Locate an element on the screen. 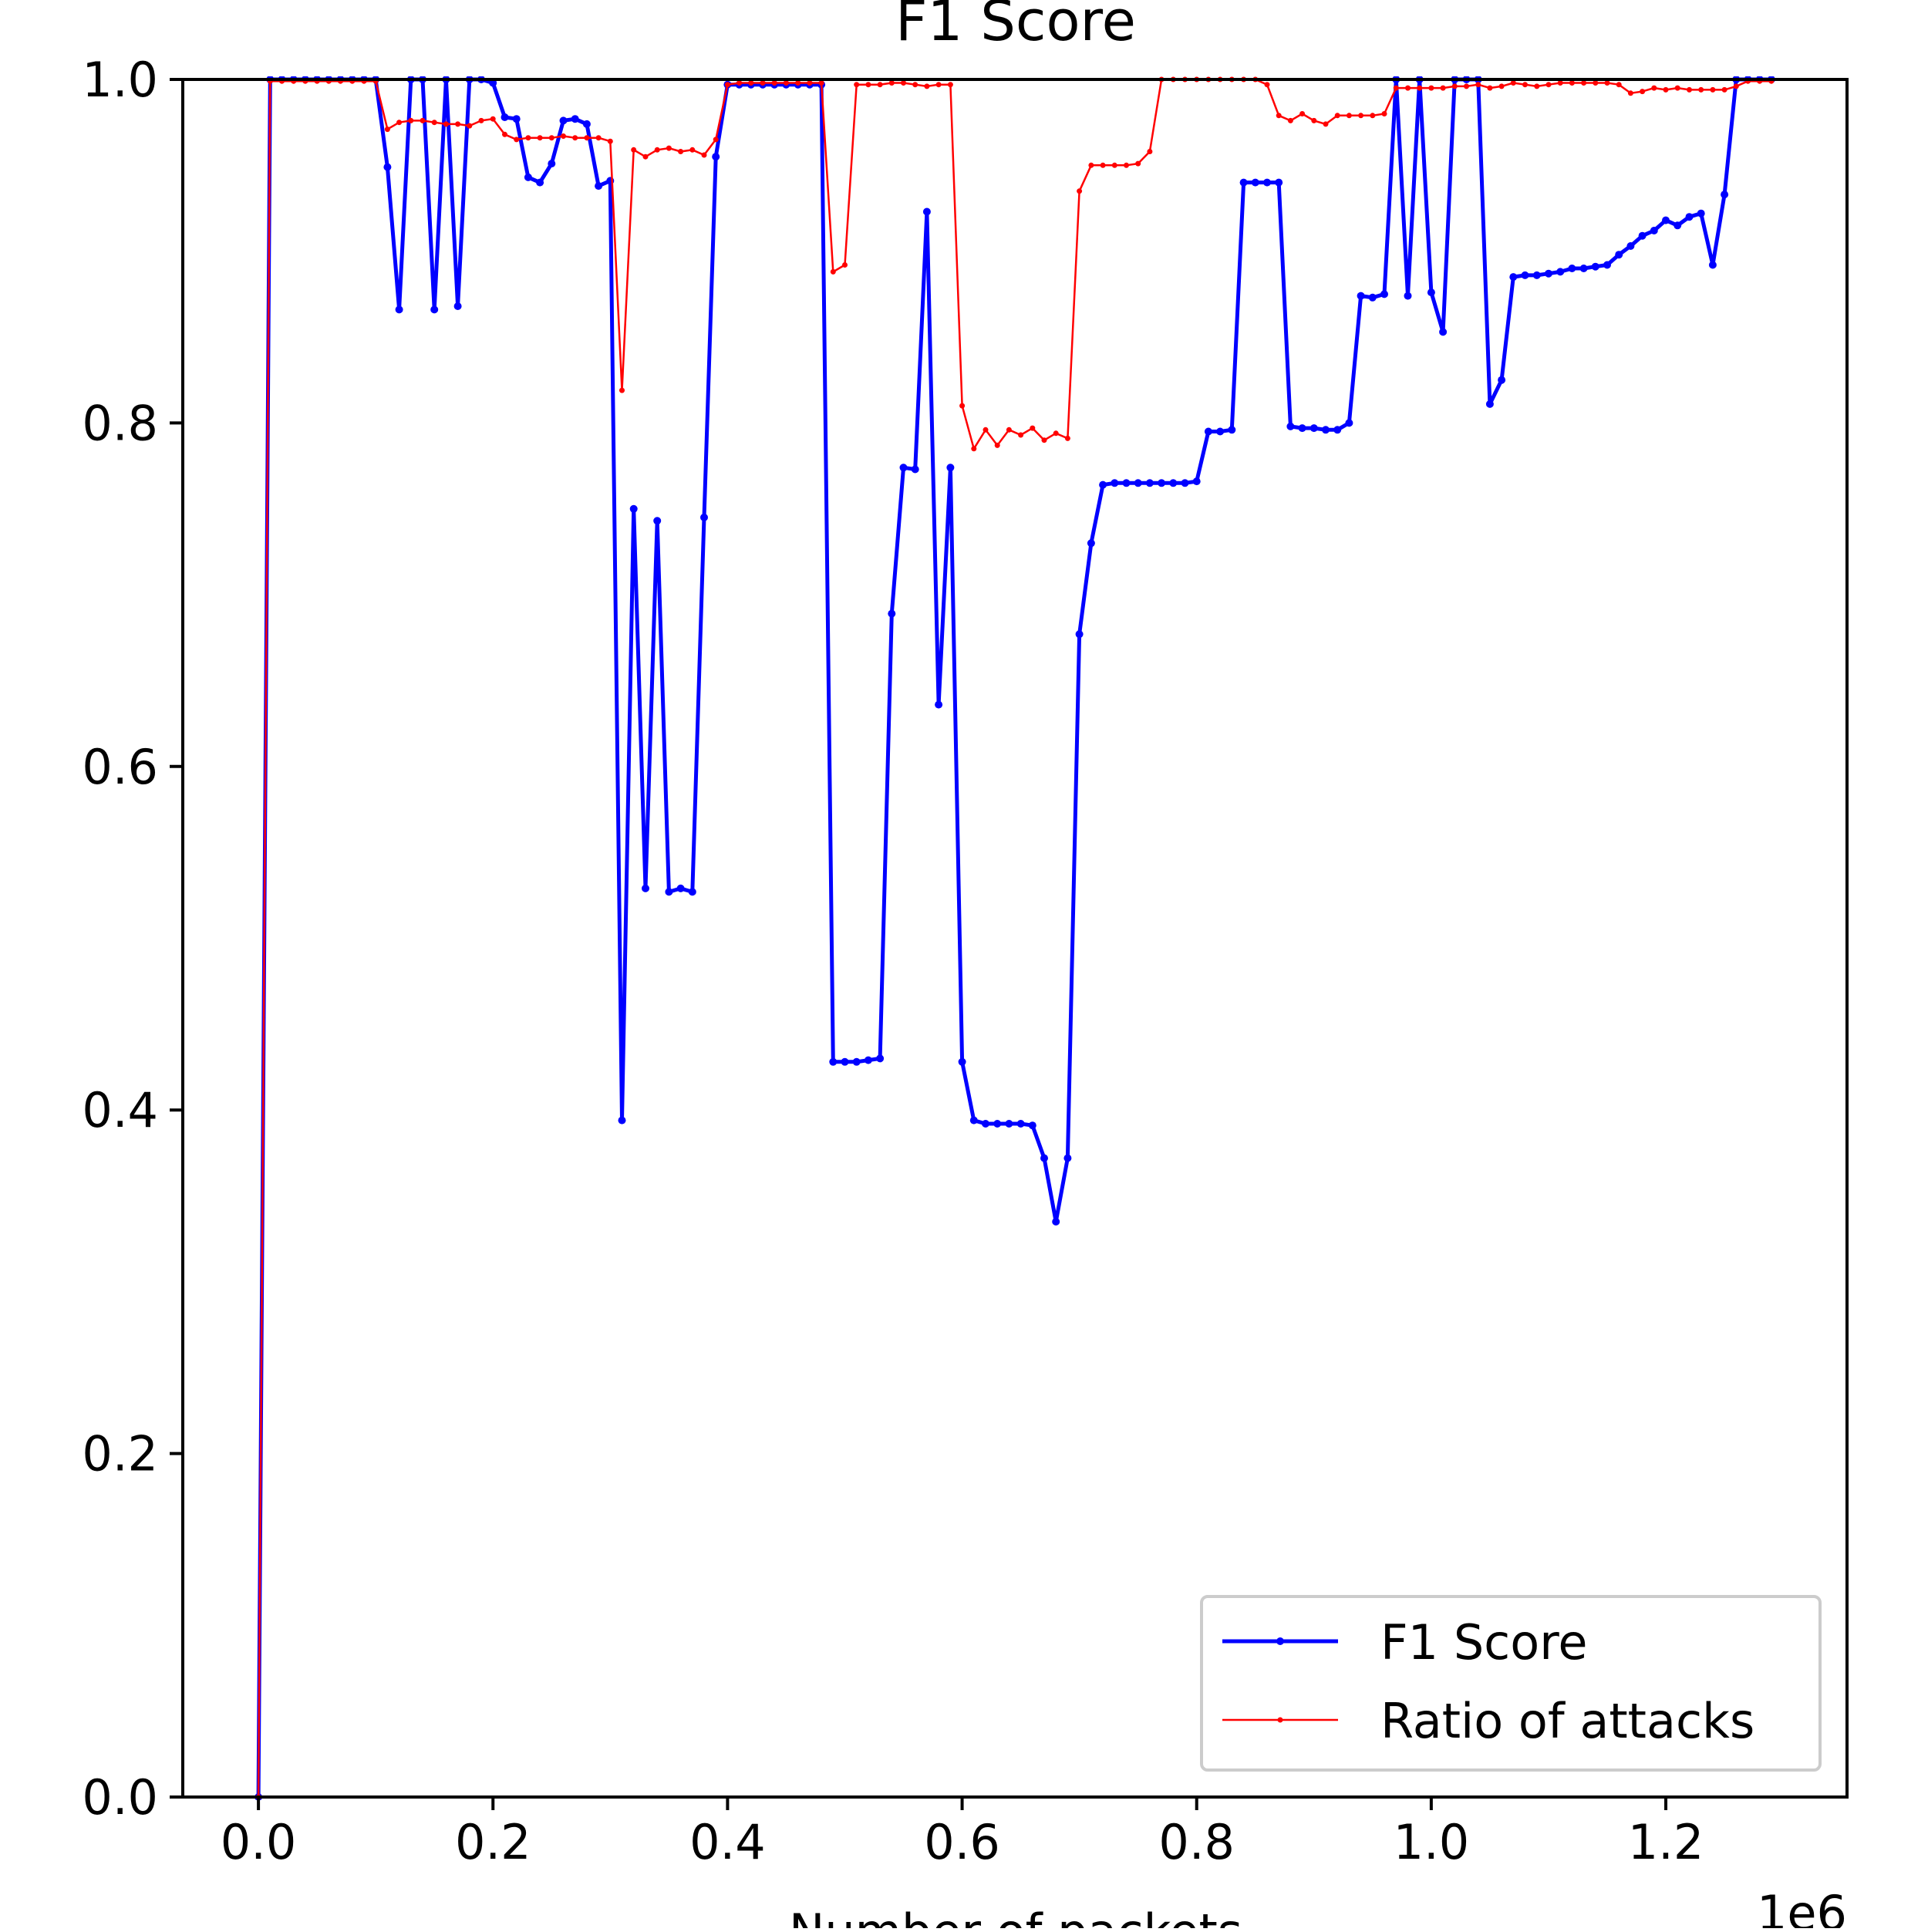 This screenshot has width=1928, height=1932. x-tick-label: 0.0 is located at coordinates (259, 1842).